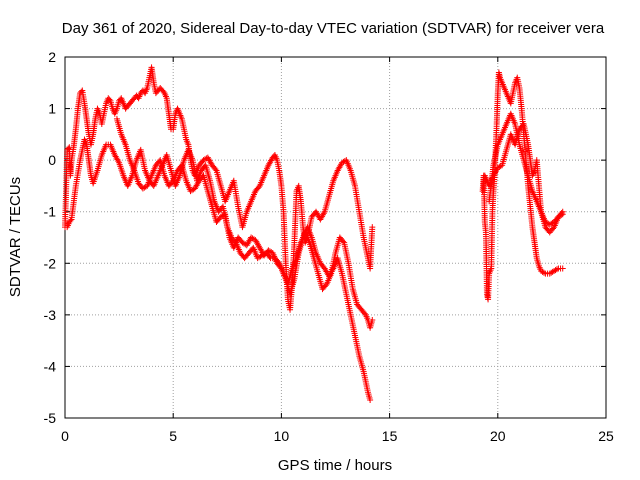 The image size is (640, 480). Describe the element at coordinates (606, 436) in the screenshot. I see `x-tick-label: 25` at that location.